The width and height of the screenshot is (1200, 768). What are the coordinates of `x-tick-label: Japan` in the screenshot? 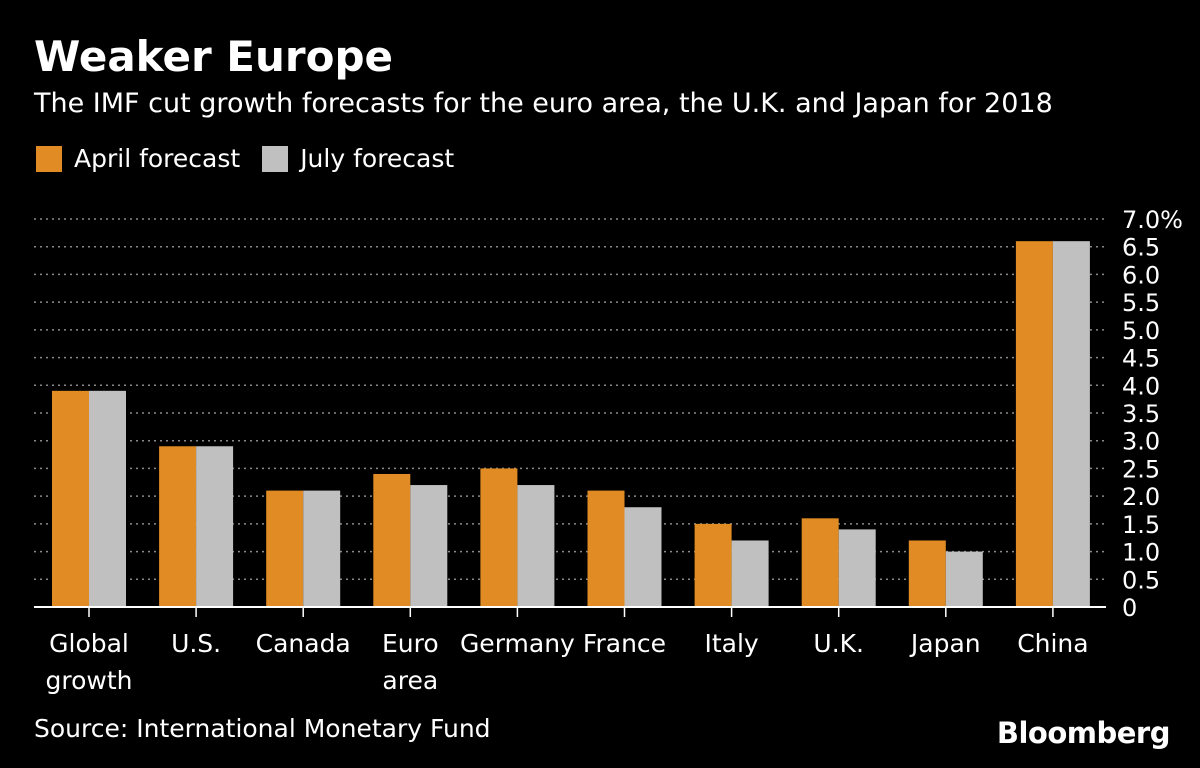 It's located at (945, 643).